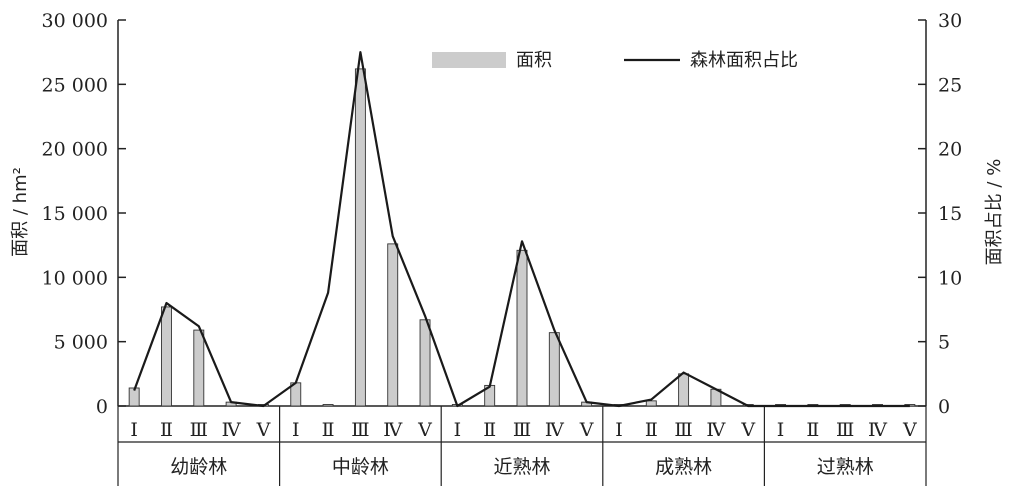  I want to click on y-tick-label-right: 5, so click(944, 343).